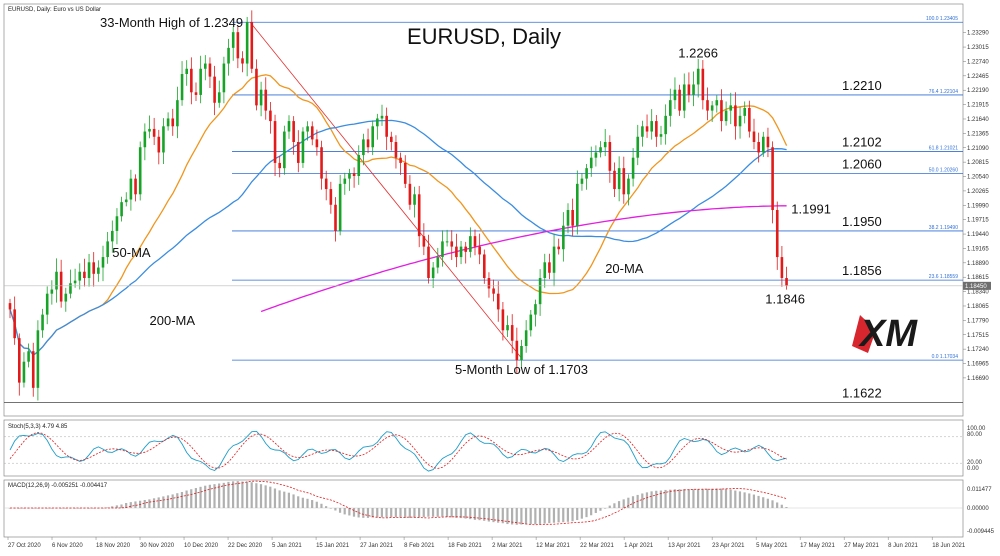 The width and height of the screenshot is (1000, 556). I want to click on fib-level-label: 23.6 1.18559, so click(943, 277).